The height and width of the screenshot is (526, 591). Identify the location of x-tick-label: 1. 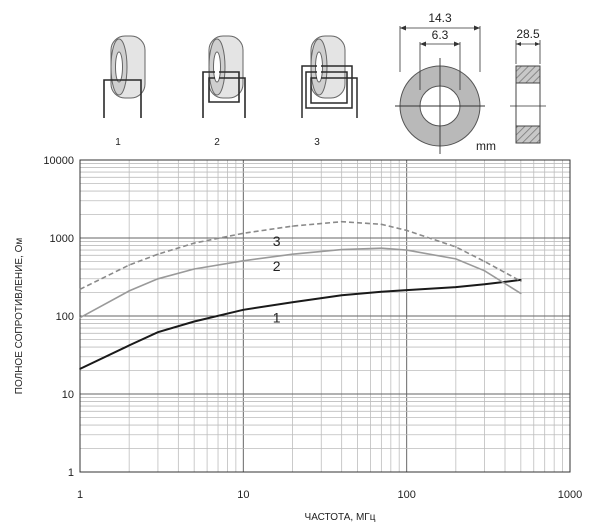
(80, 495).